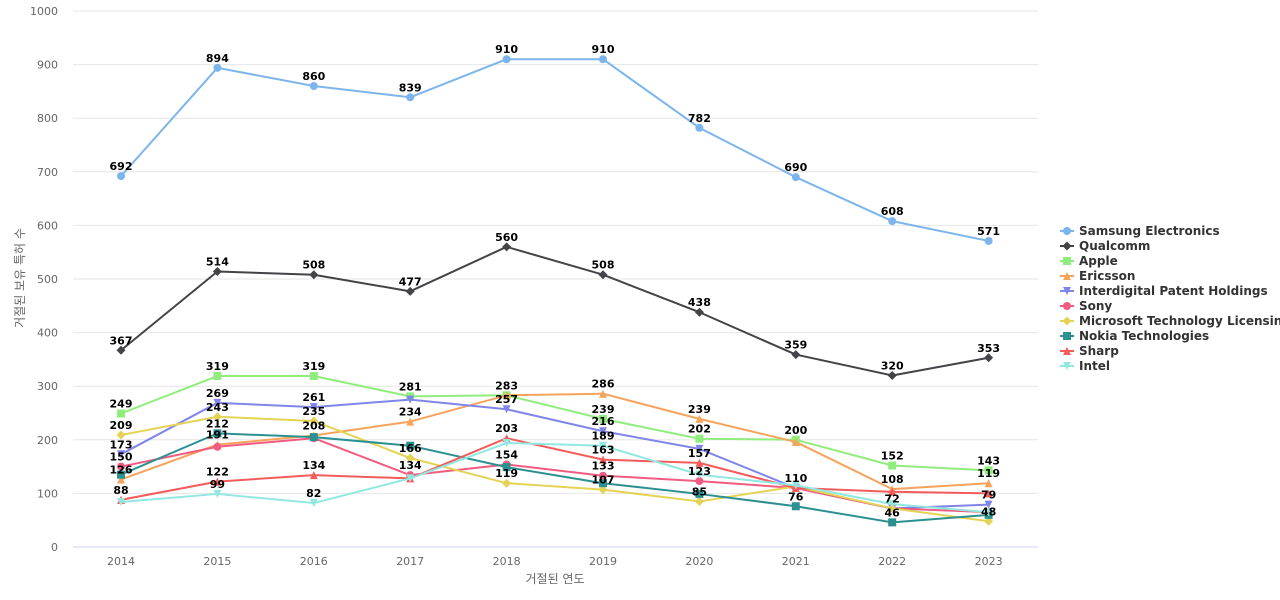  Describe the element at coordinates (121, 444) in the screenshot. I see `data-label: 173` at that location.